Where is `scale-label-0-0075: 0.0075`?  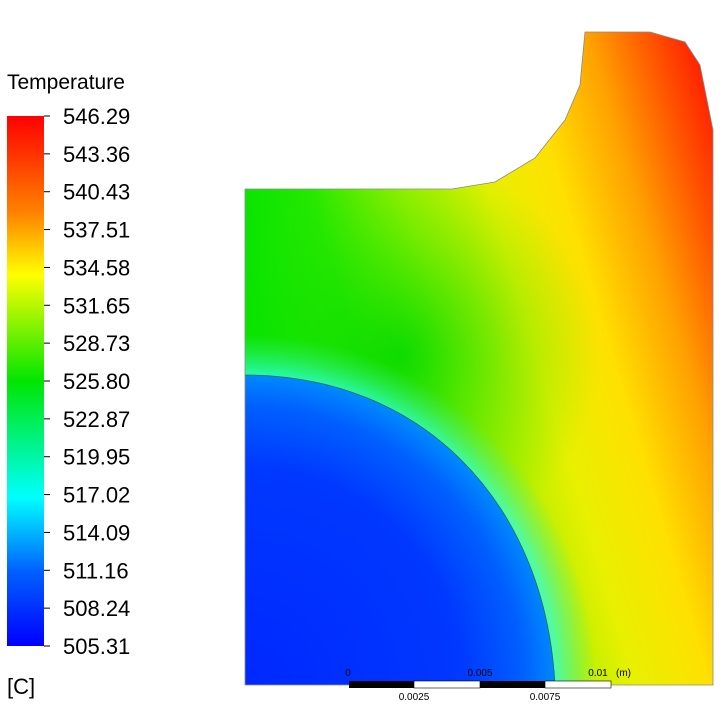 scale-label-0-0075: 0.0075 is located at coordinates (545, 697).